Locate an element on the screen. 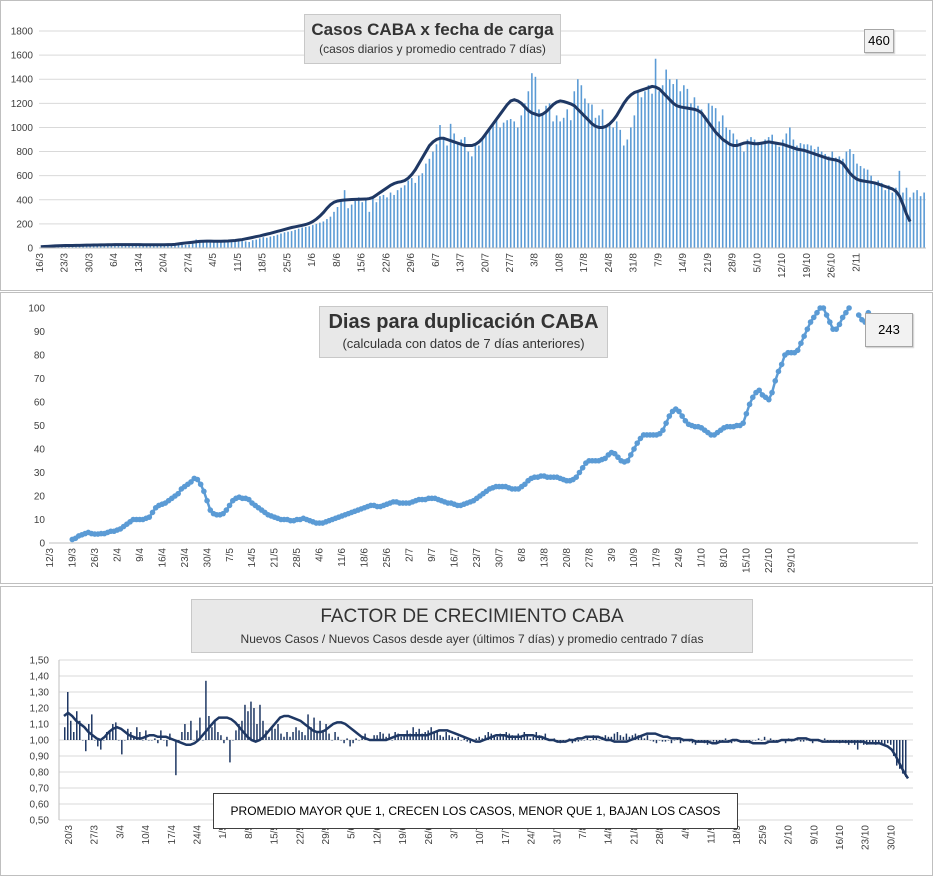  x-tick-label: 2/7 is located at coordinates (410, 555).